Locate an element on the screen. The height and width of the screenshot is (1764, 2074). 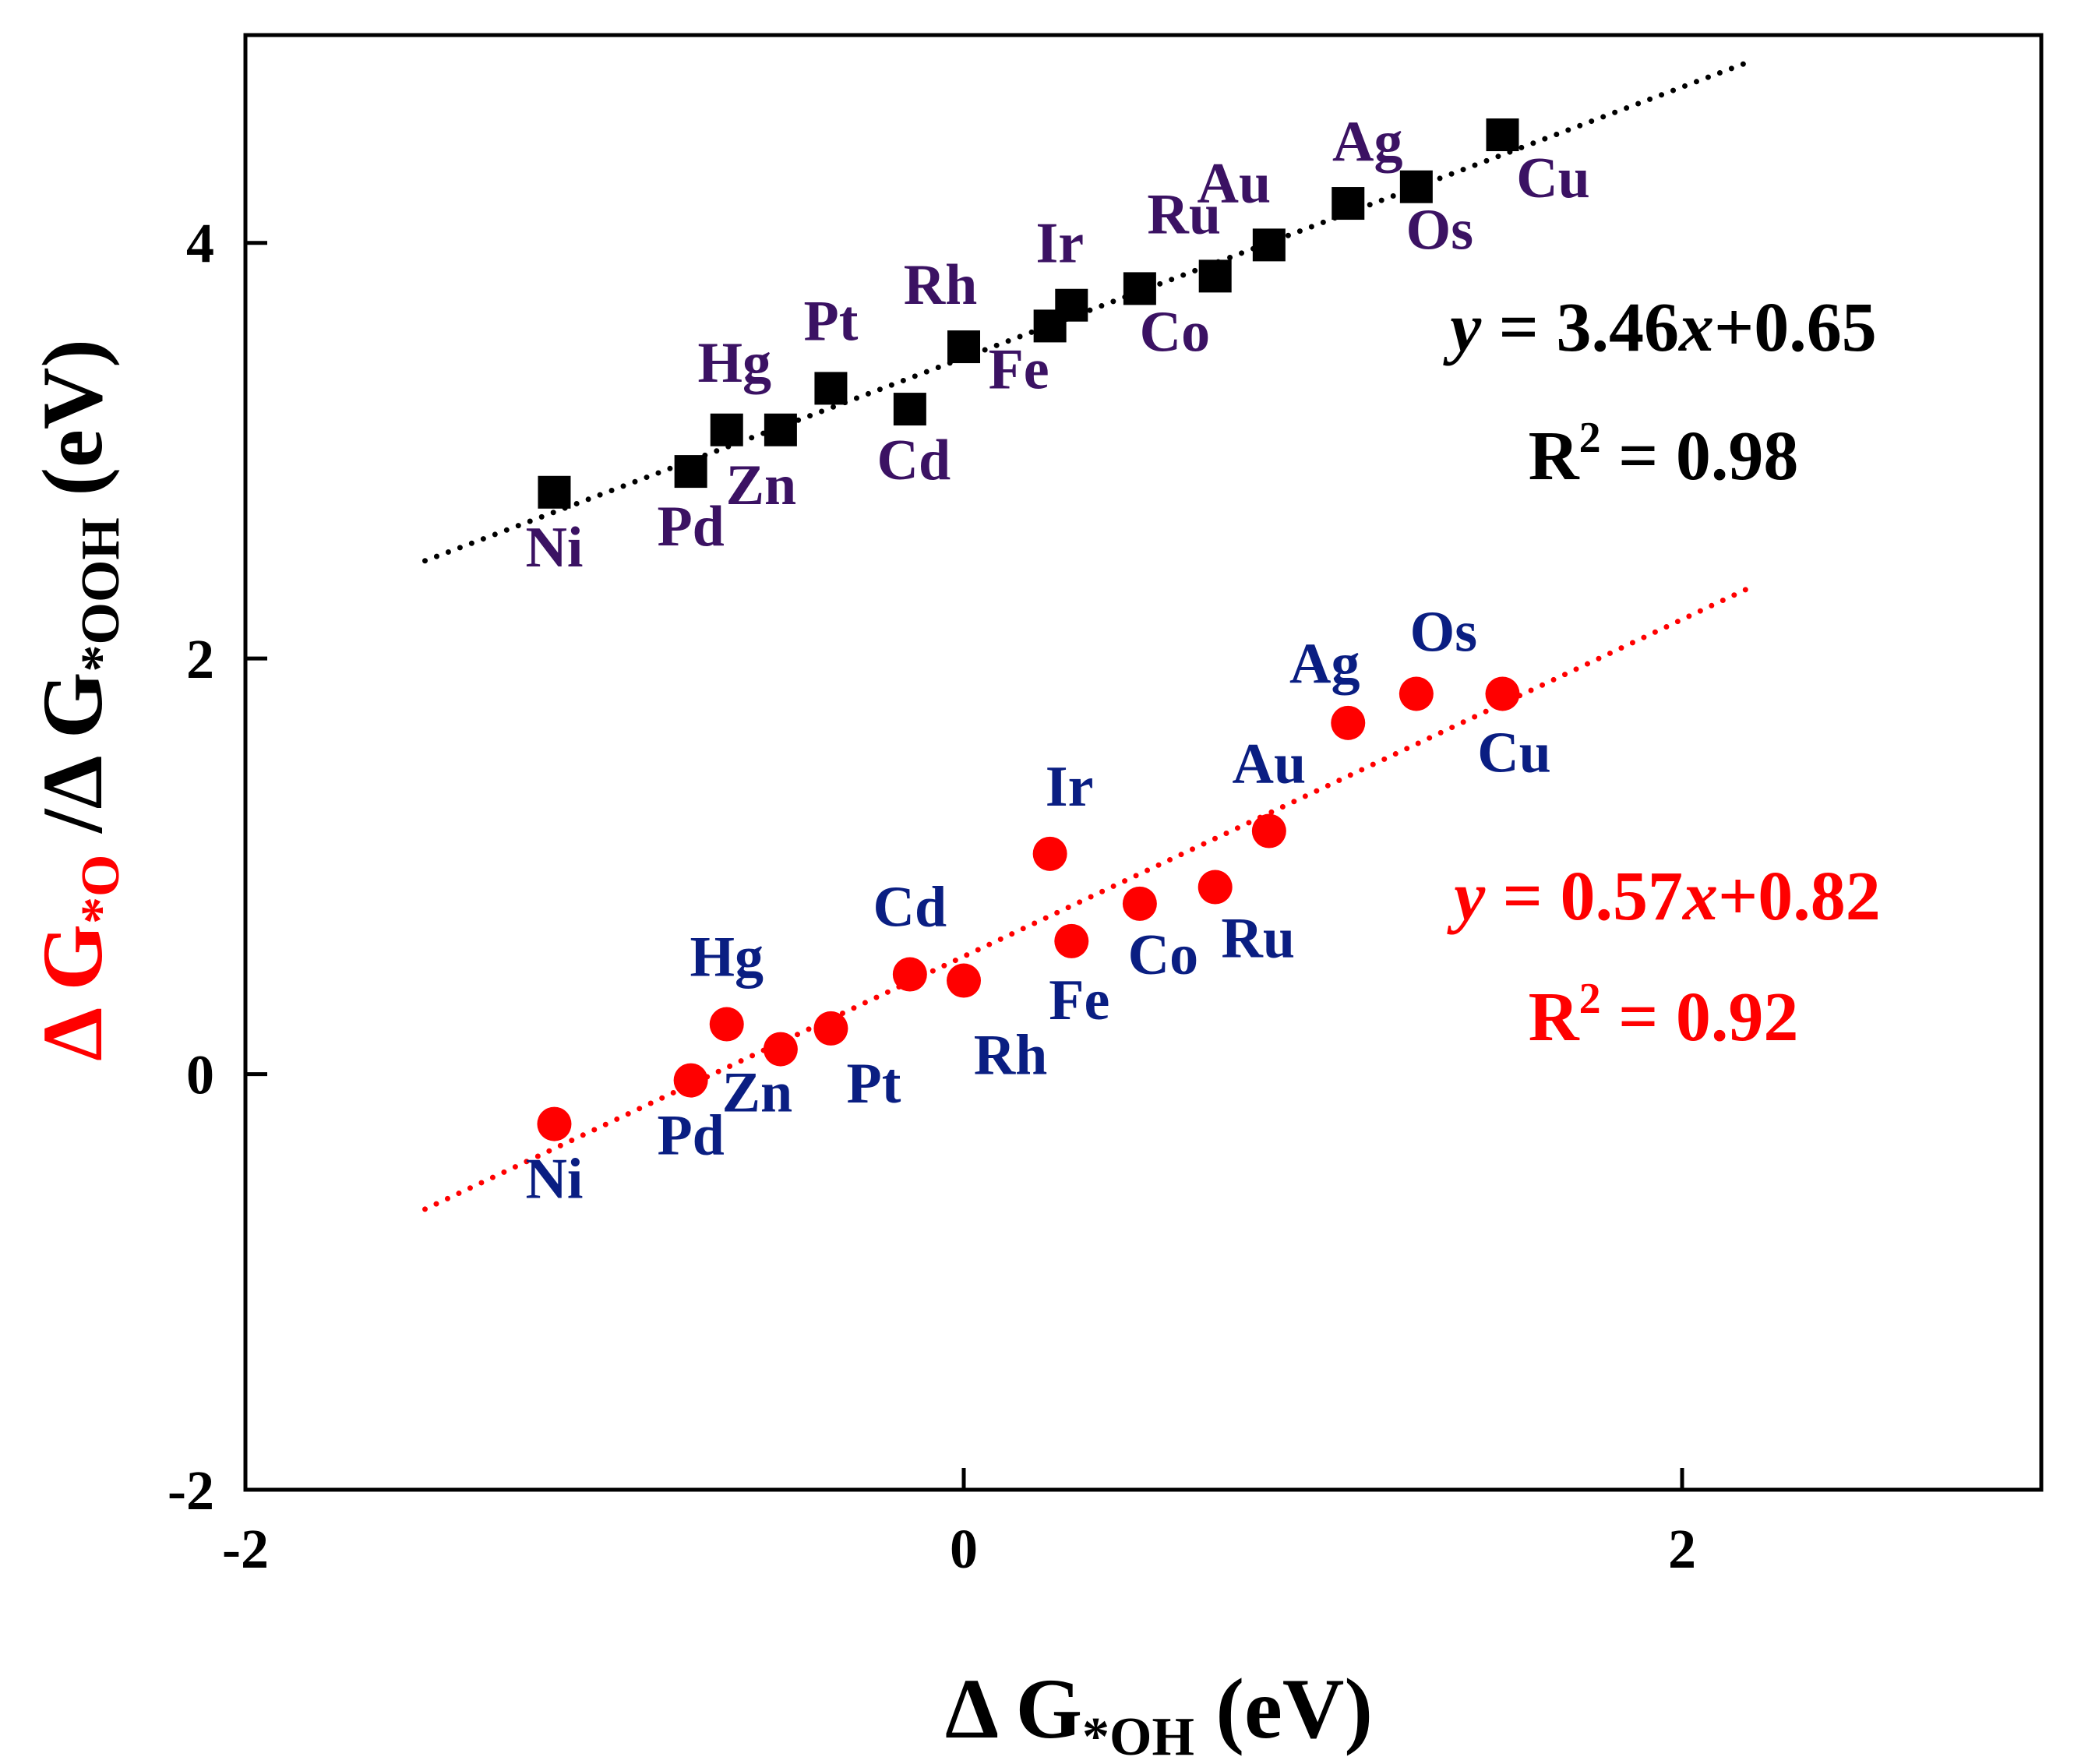
ooh-point-pd is located at coordinates (690, 472).